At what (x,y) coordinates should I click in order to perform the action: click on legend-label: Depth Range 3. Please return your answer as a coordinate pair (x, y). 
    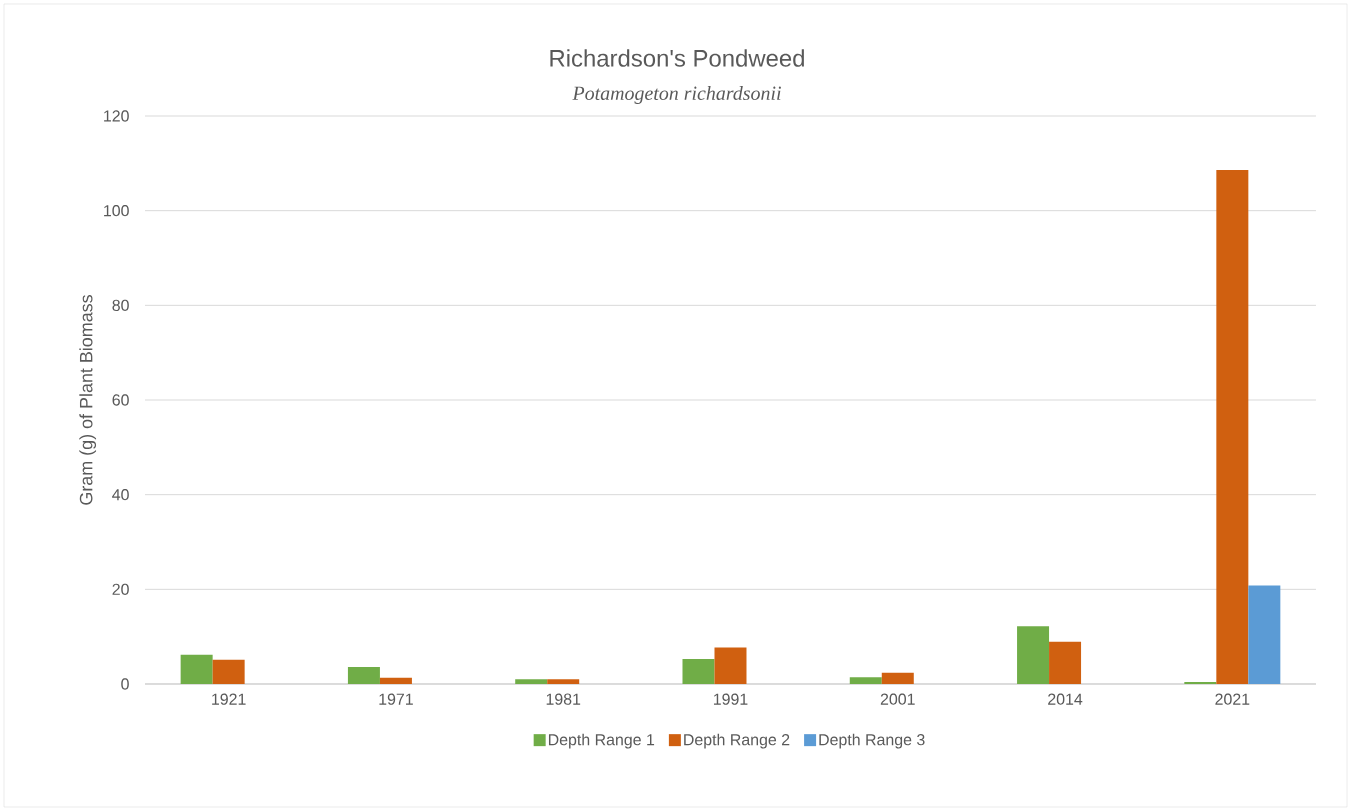
    Looking at the image, I should click on (872, 741).